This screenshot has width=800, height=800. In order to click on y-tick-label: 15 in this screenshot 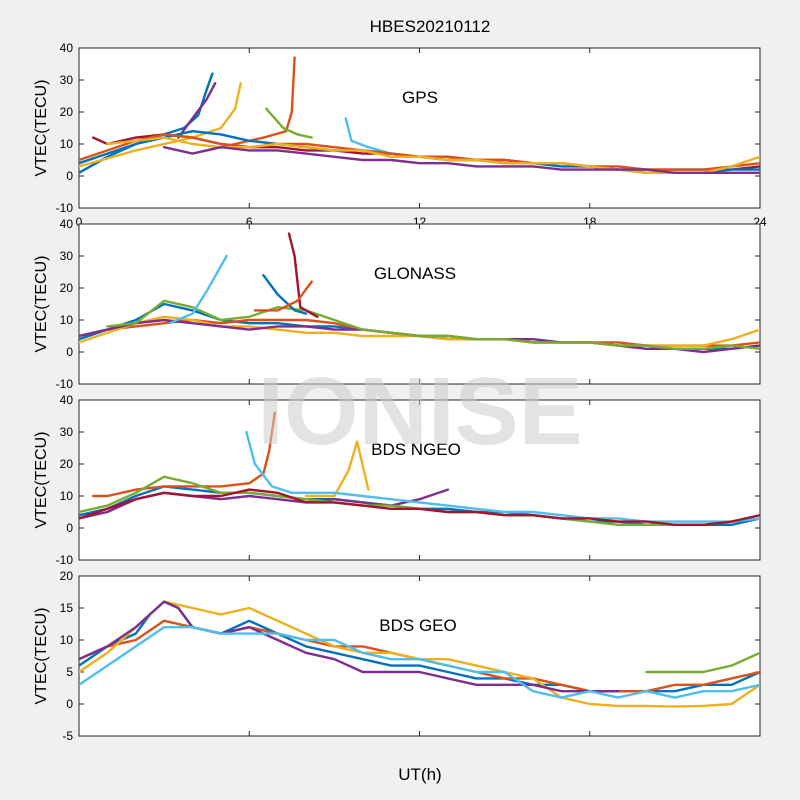, I will do `click(67, 608)`.